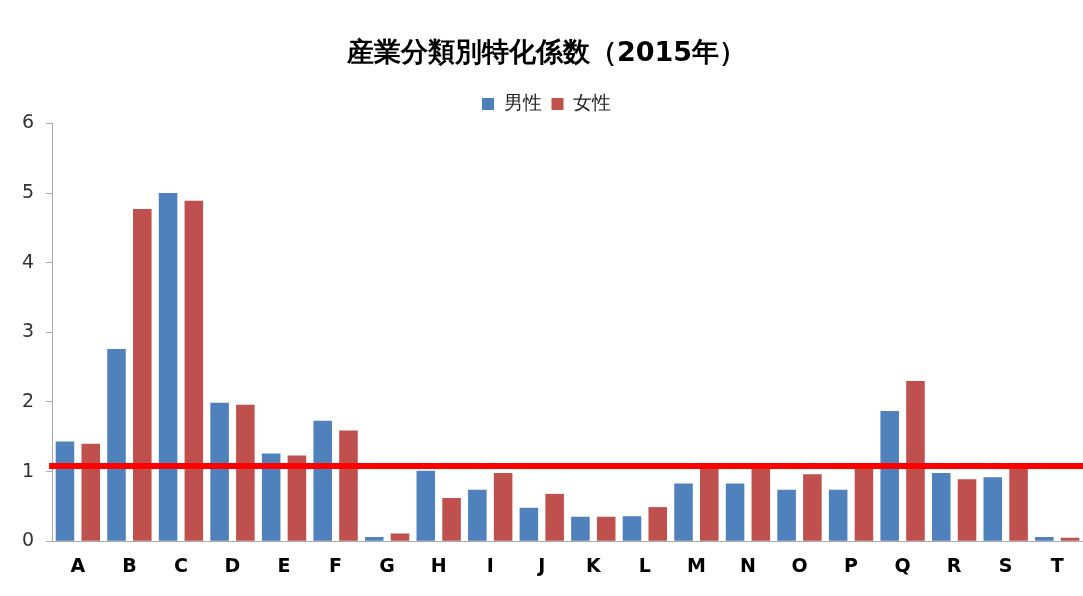  What do you see at coordinates (593, 564) in the screenshot?
I see `x-tick-label: K` at bounding box center [593, 564].